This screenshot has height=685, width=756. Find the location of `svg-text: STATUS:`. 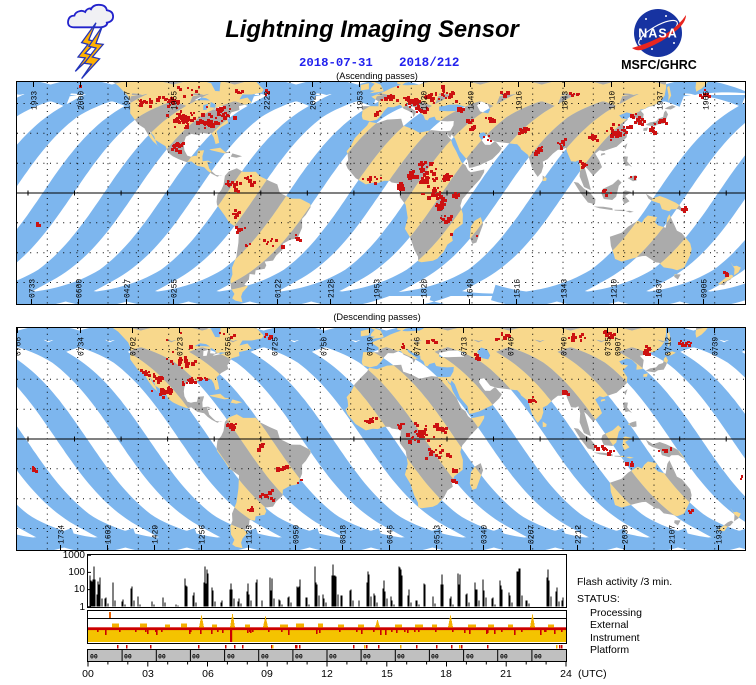

svg-text: STATUS: is located at coordinates (598, 599).